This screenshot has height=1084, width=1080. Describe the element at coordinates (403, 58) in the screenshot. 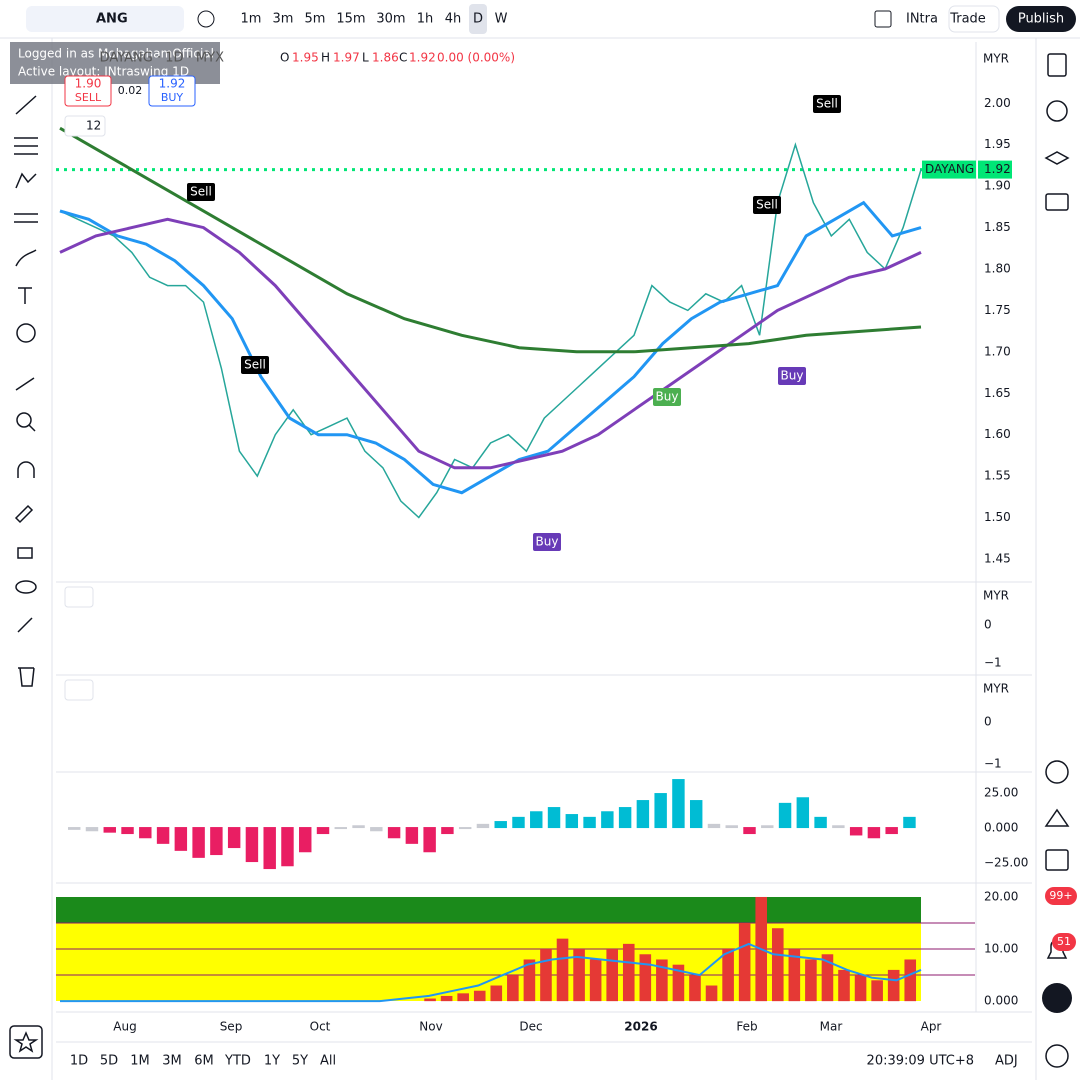

I see `legend-value: C` at that location.